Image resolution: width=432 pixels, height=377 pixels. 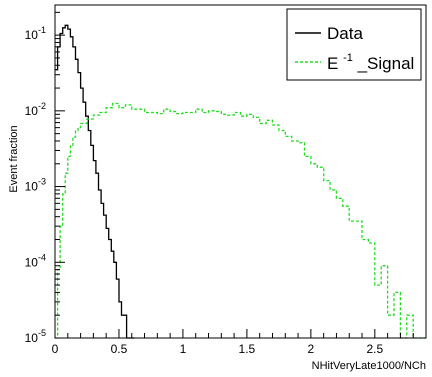 What do you see at coordinates (374, 349) in the screenshot?
I see `x-tick-label: 2.5` at bounding box center [374, 349].